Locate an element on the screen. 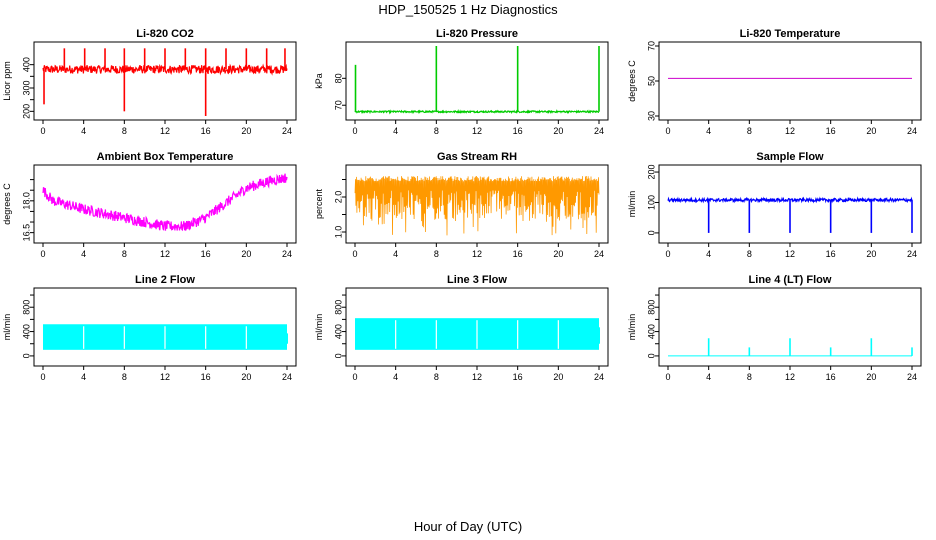  panel-title: Line 2 Flow is located at coordinates (165, 280).